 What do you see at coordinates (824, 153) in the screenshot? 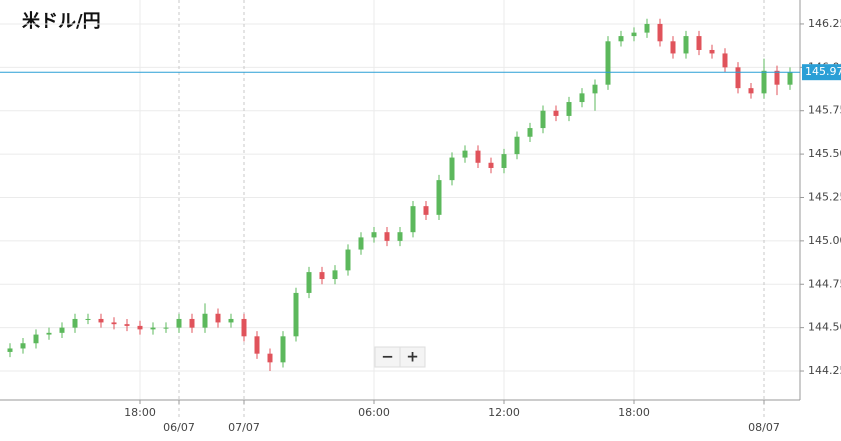
I see `y-tick-label: 145.500` at bounding box center [824, 153].